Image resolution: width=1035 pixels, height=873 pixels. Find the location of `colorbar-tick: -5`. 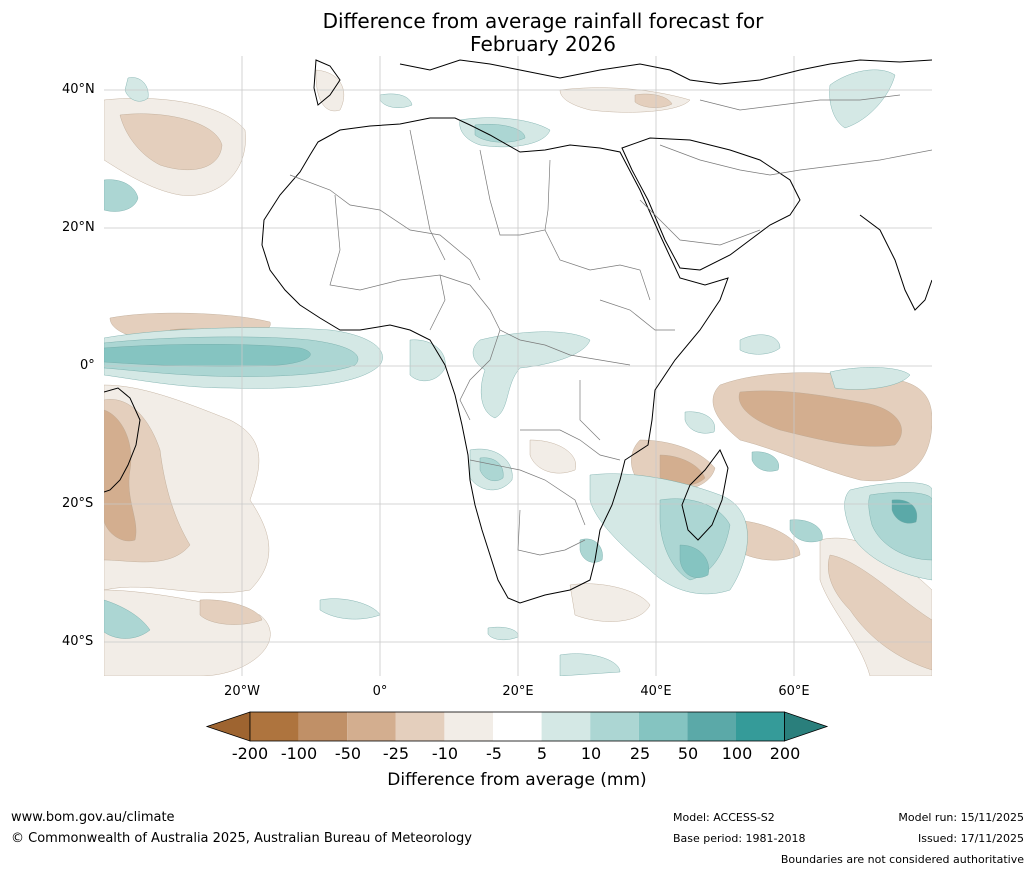

colorbar-tick: -5 is located at coordinates (494, 753).